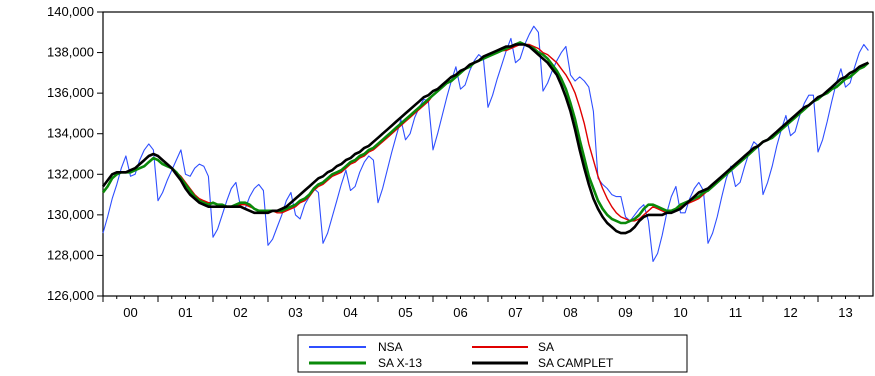 The width and height of the screenshot is (875, 376). Describe the element at coordinates (185, 312) in the screenshot. I see `x-tick-label: 01` at that location.